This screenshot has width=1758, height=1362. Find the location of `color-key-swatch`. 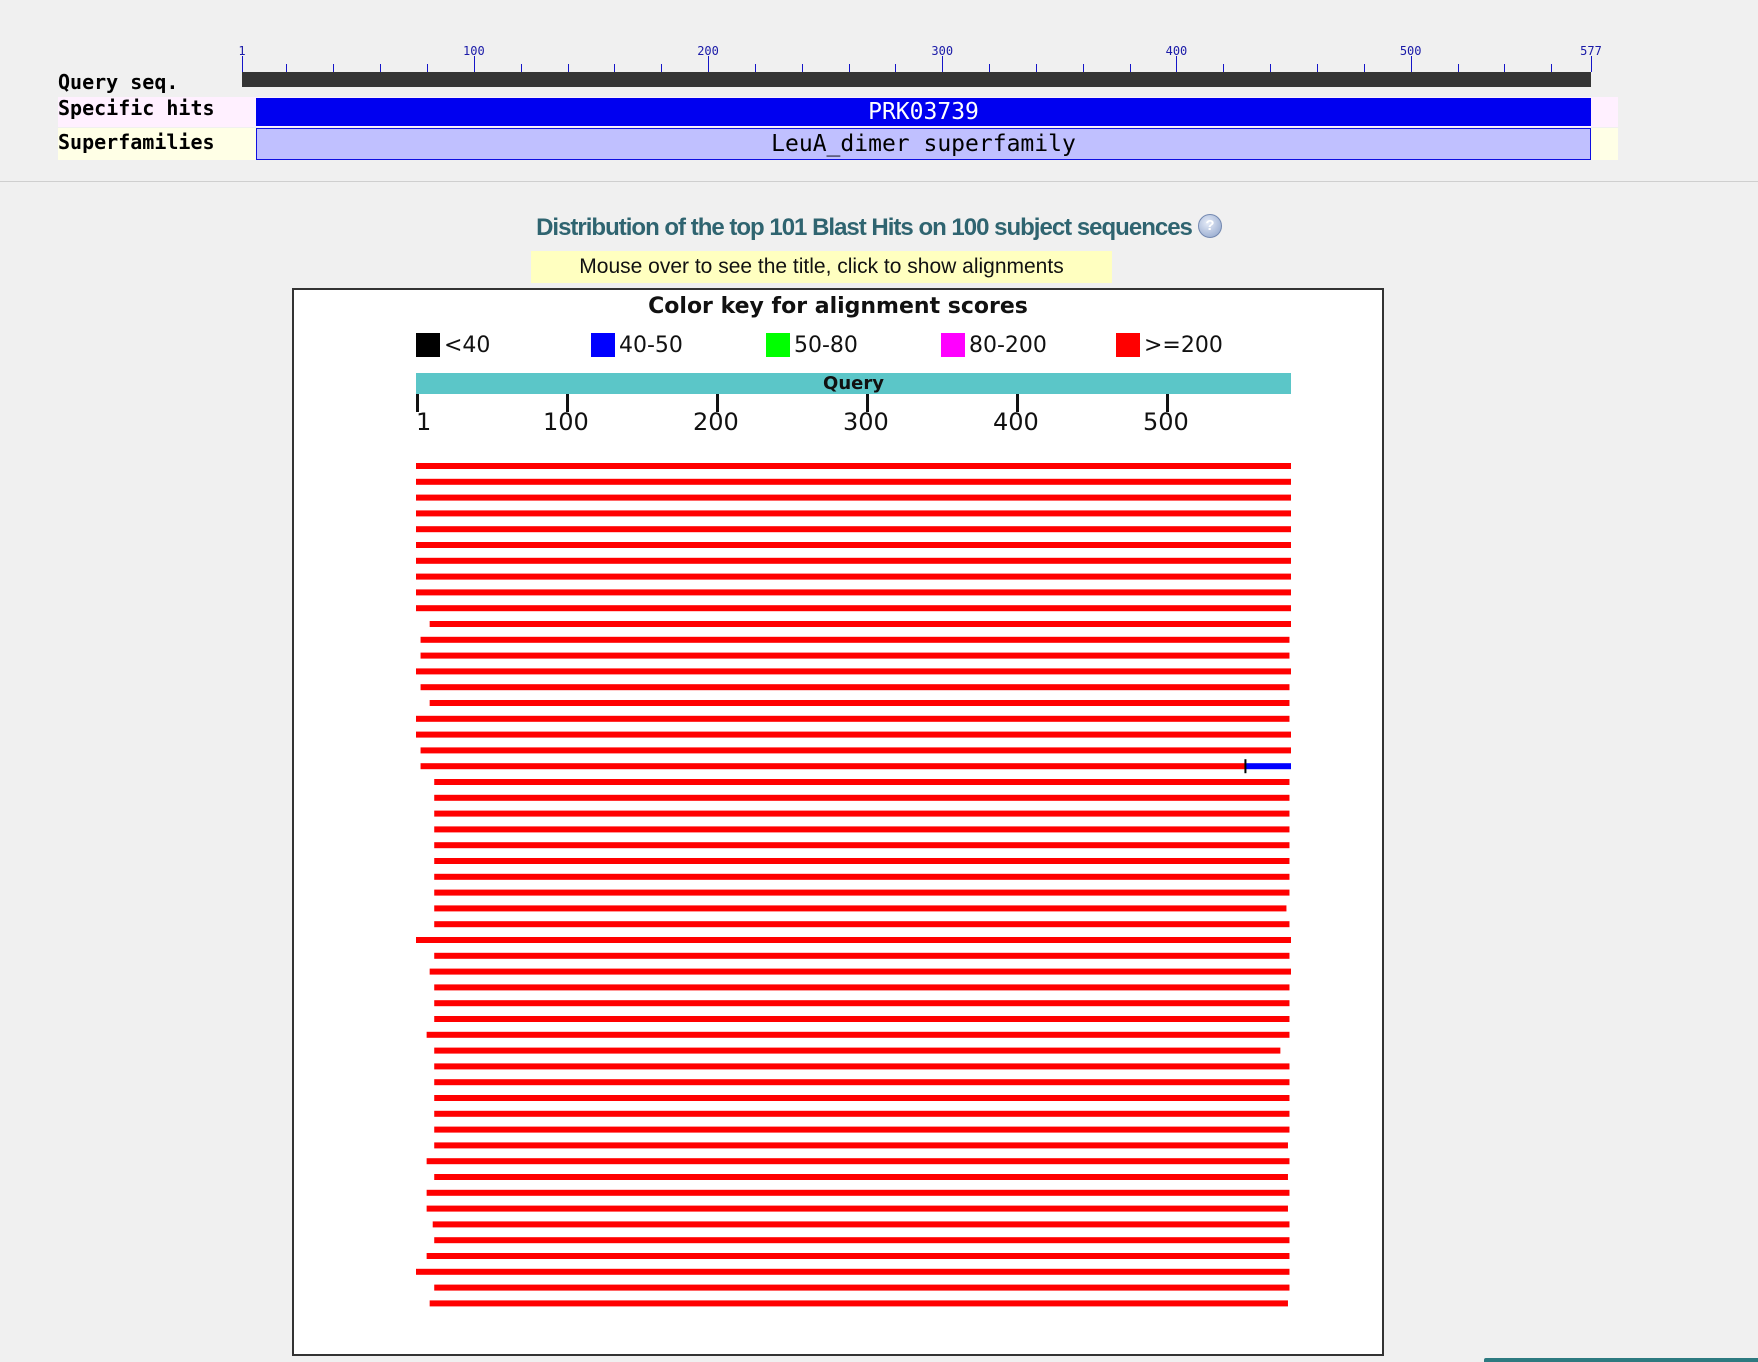

color-key-swatch is located at coordinates (778, 345).